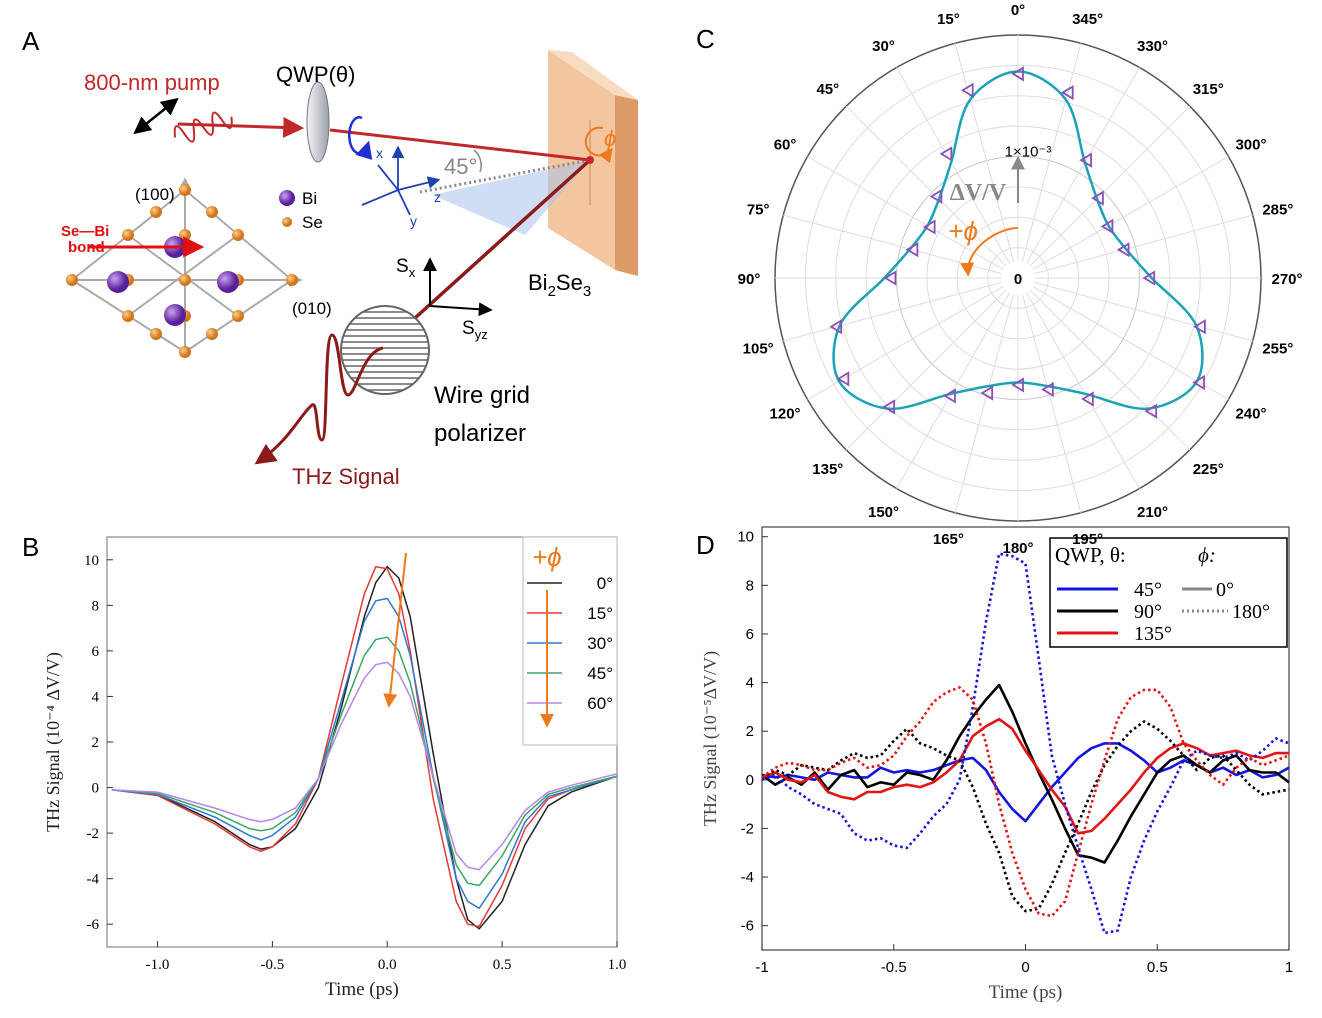 This screenshot has height=1018, width=1322. What do you see at coordinates (287, 222) in the screenshot?
I see `legend-marker` at bounding box center [287, 222].